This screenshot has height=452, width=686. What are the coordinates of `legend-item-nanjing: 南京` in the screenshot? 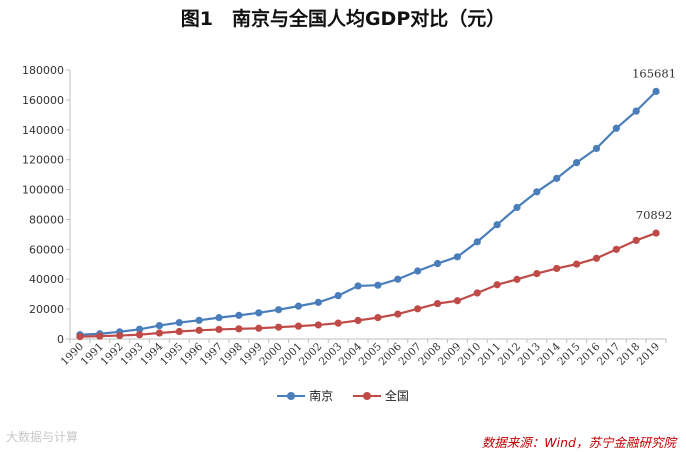 It's located at (305, 395).